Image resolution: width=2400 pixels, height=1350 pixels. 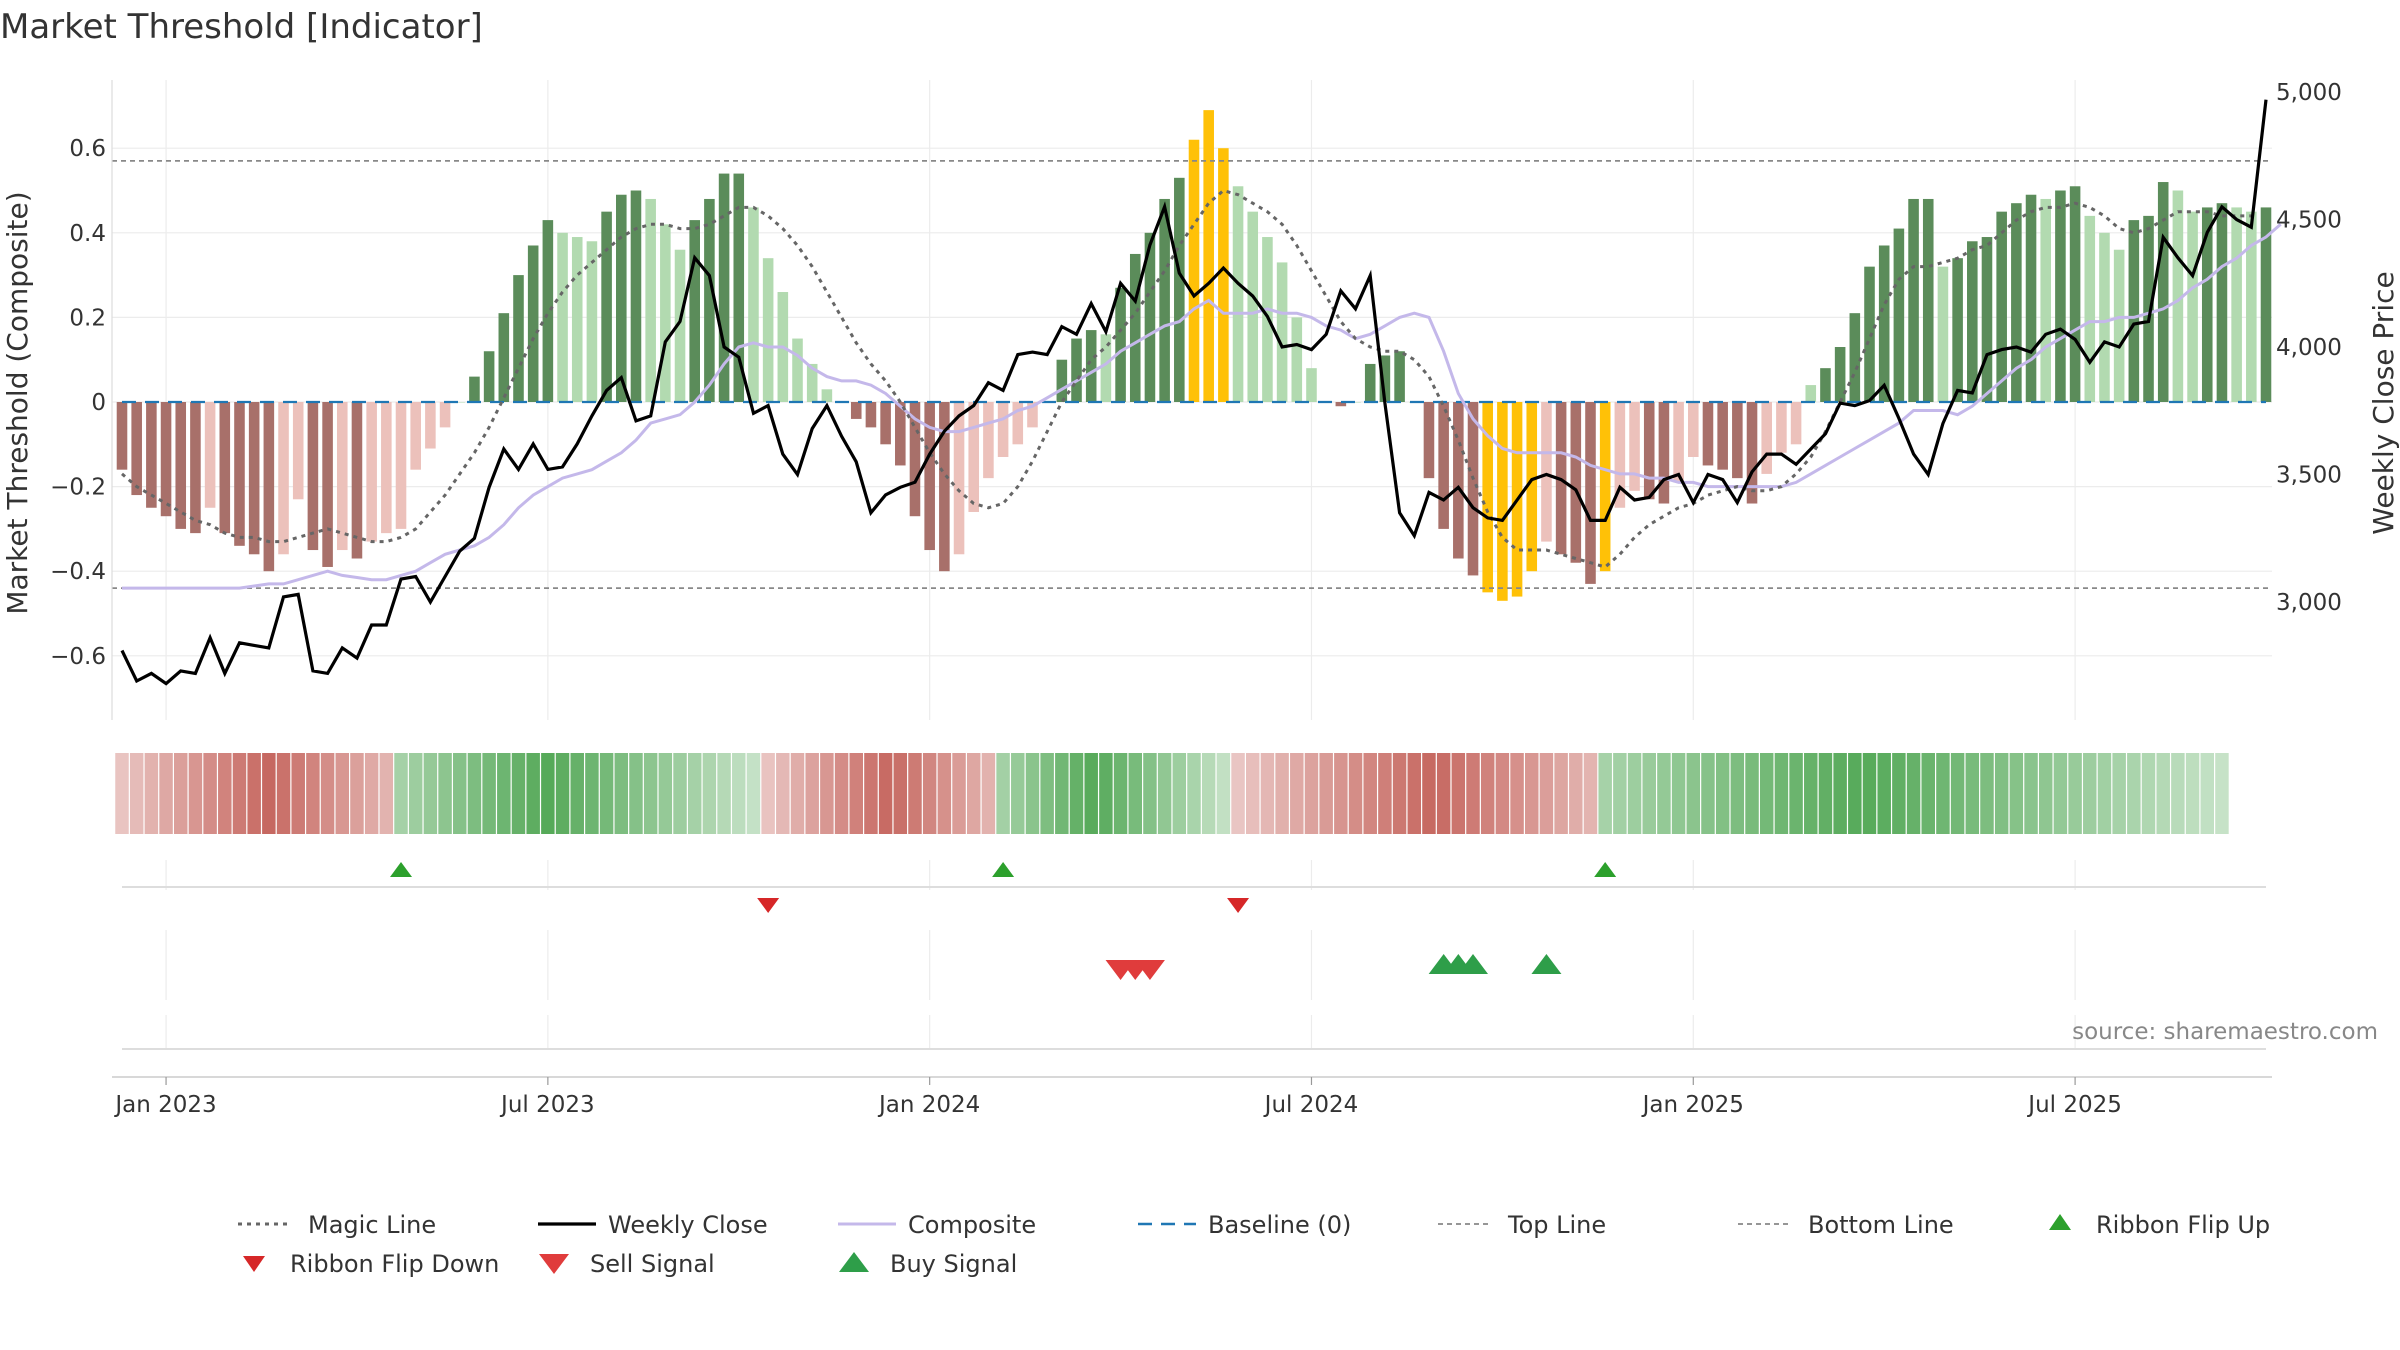 What do you see at coordinates (1522, 1225) in the screenshot?
I see `legend-item: Top Line` at bounding box center [1522, 1225].